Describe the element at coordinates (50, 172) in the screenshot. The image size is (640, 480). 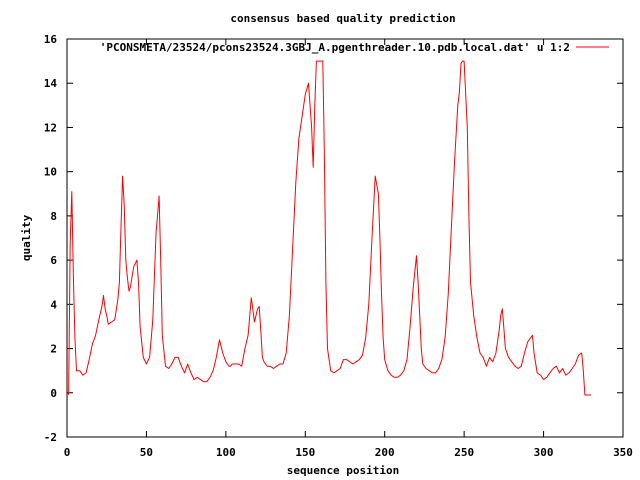
I see `y-tick-label: 10` at that location.